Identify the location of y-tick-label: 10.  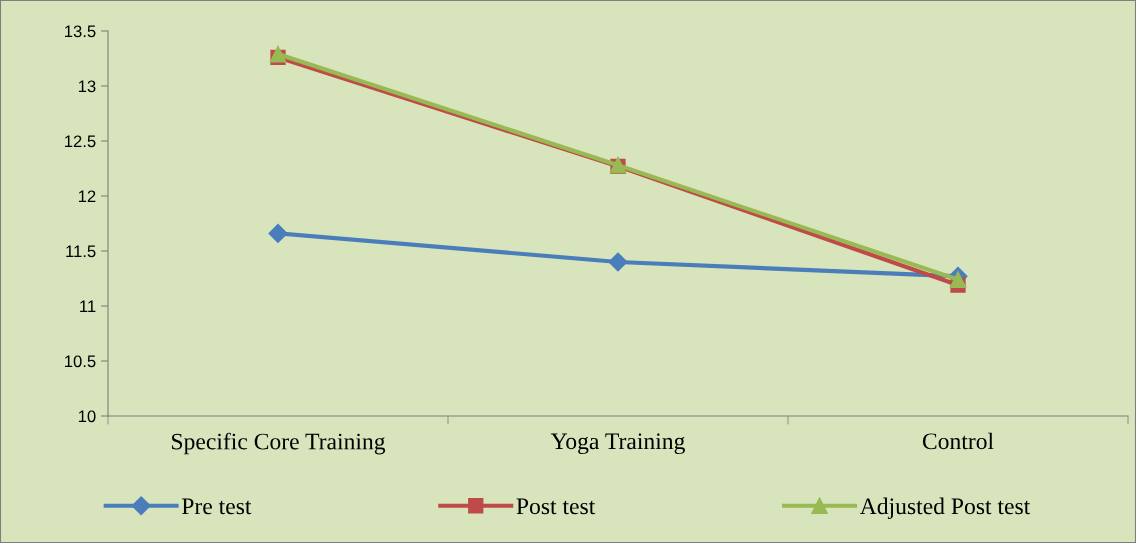
(87, 416).